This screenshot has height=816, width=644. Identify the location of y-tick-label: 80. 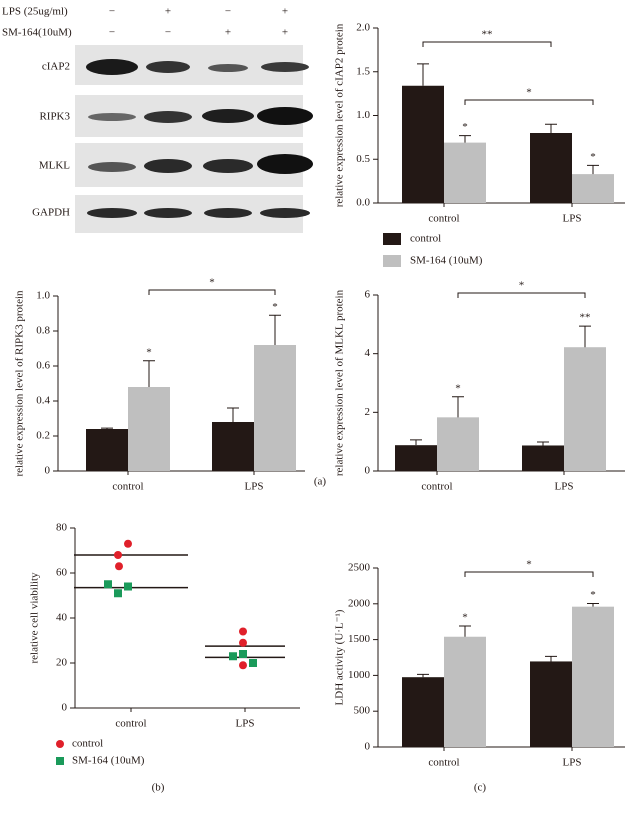
(62, 528).